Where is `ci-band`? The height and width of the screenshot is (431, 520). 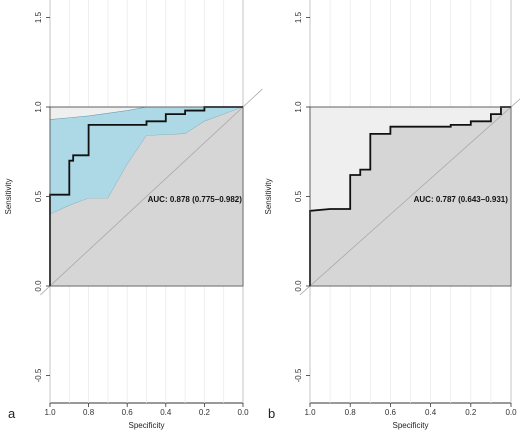 ci-band is located at coordinates (146, 160).